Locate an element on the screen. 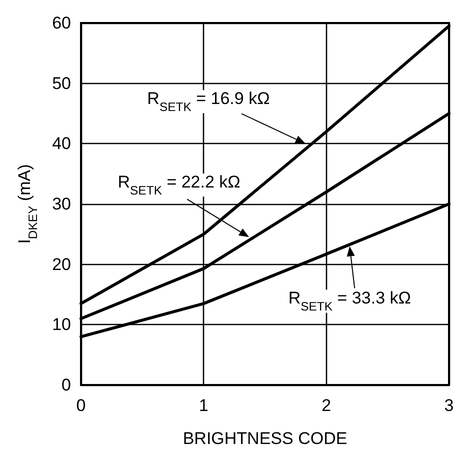  x-axis-title: BRIGHTNESS CODE is located at coordinates (265, 438).